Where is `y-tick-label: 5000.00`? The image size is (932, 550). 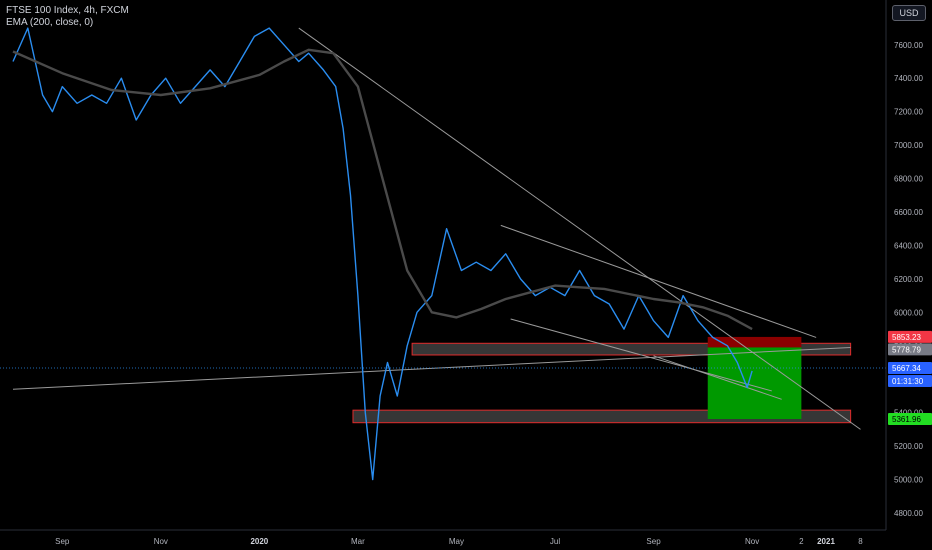
y-tick-label: 5000.00 is located at coordinates (908, 480).